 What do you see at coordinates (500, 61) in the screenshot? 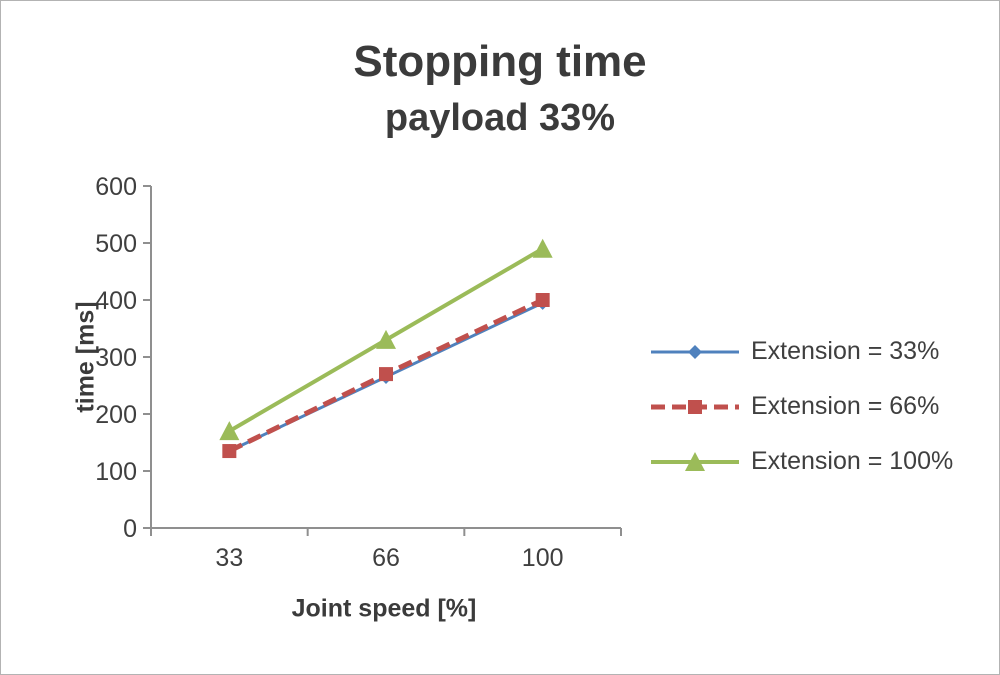
I see `chart-title: Stopping time` at bounding box center [500, 61].